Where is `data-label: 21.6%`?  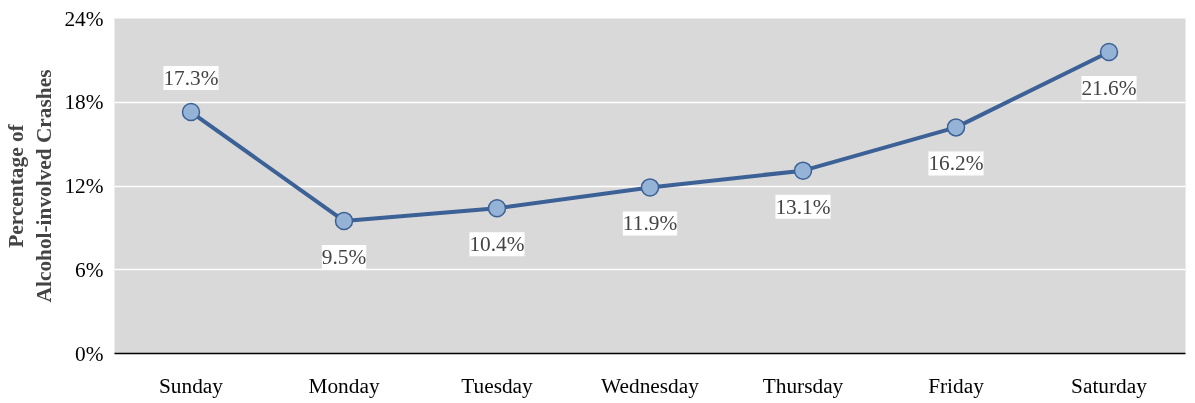 data-label: 21.6% is located at coordinates (1109, 88).